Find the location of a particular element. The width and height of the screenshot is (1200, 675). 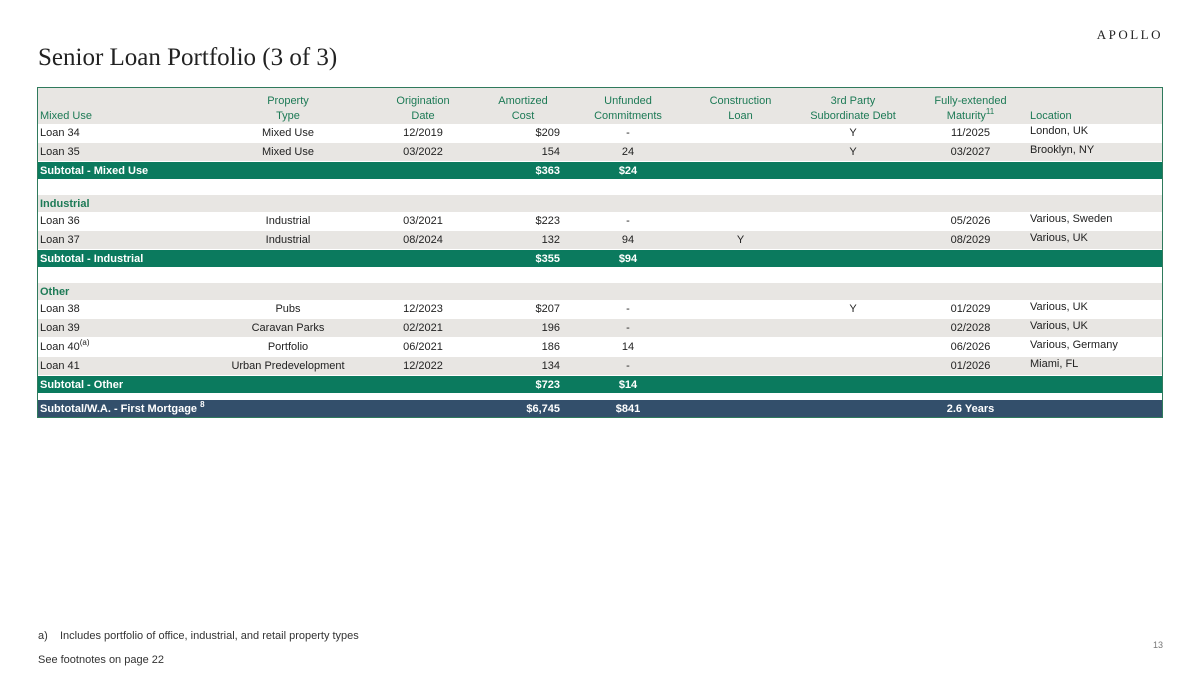

location: Various, Sweden is located at coordinates (1095, 221).